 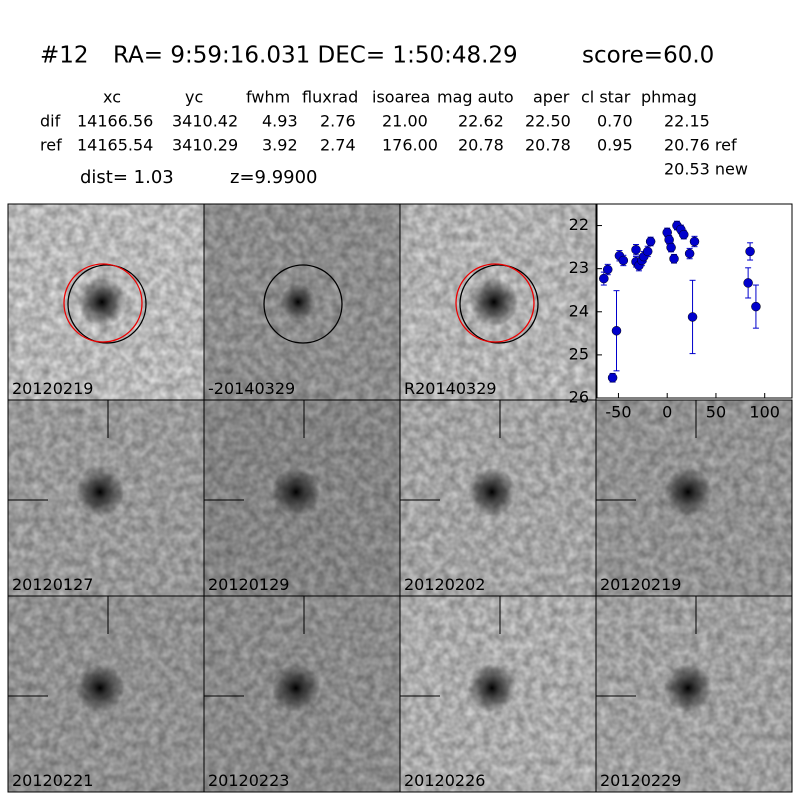 What do you see at coordinates (52, 584) in the screenshot?
I see `stamp-label: 20120127` at bounding box center [52, 584].